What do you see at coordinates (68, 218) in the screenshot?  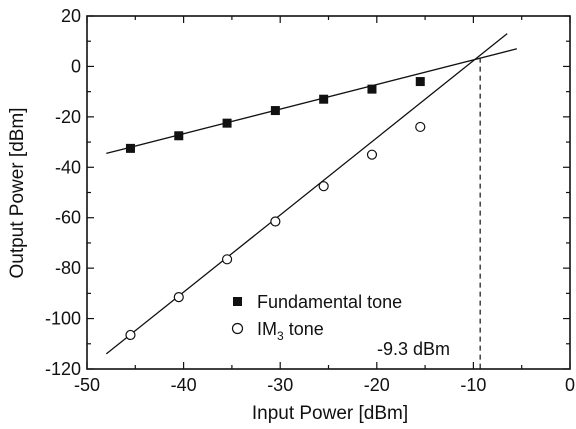 I see `y-tick-label: -60` at bounding box center [68, 218].